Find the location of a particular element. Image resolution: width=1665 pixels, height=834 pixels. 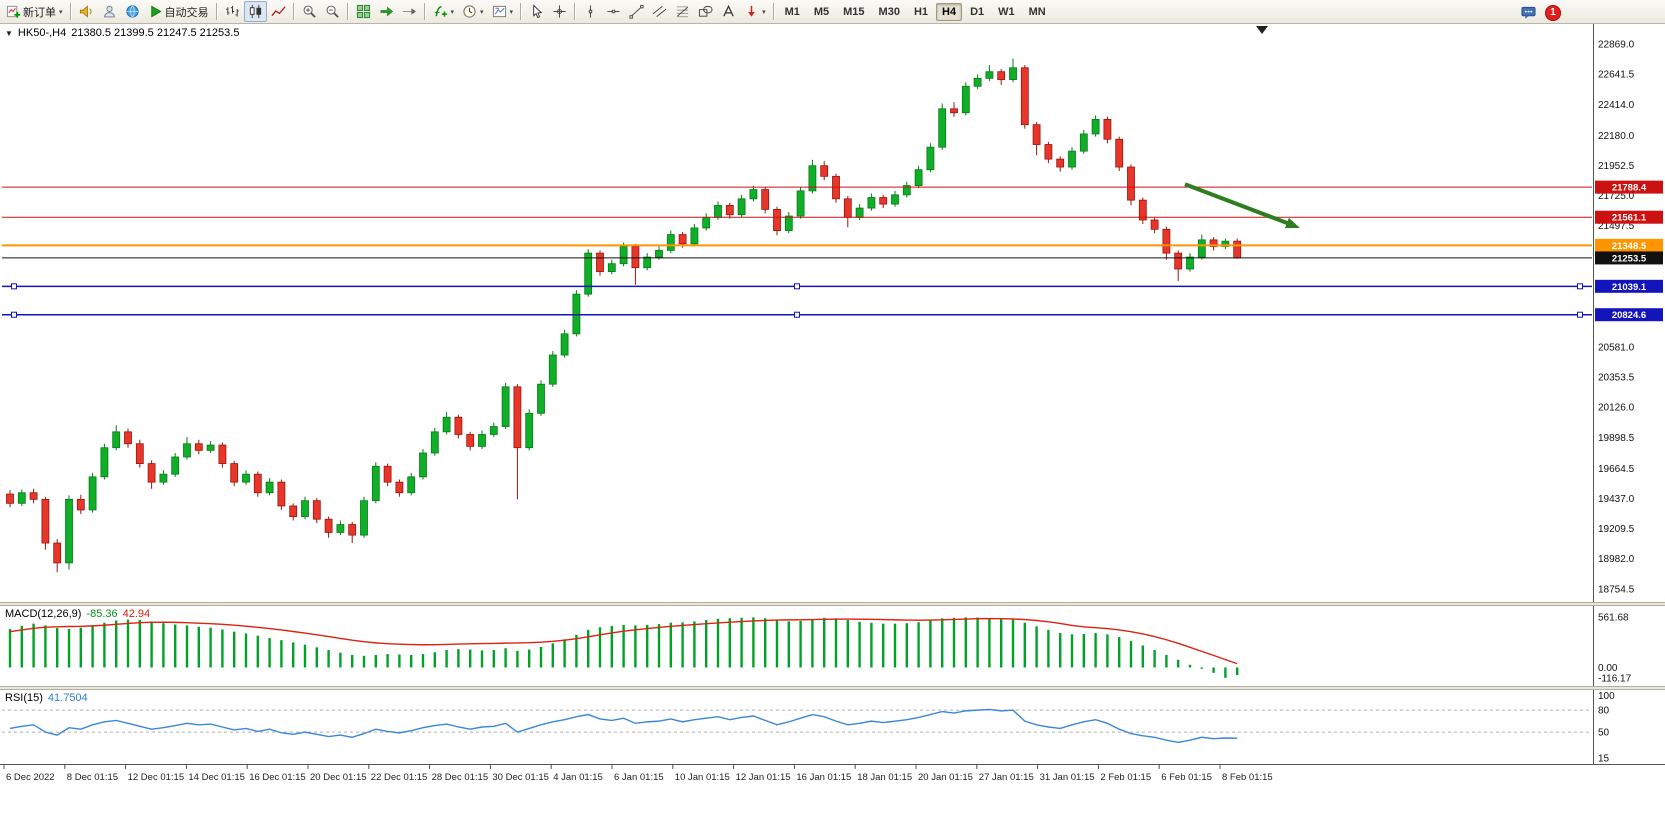

timeframe-h1-button: H1 is located at coordinates (921, 11).